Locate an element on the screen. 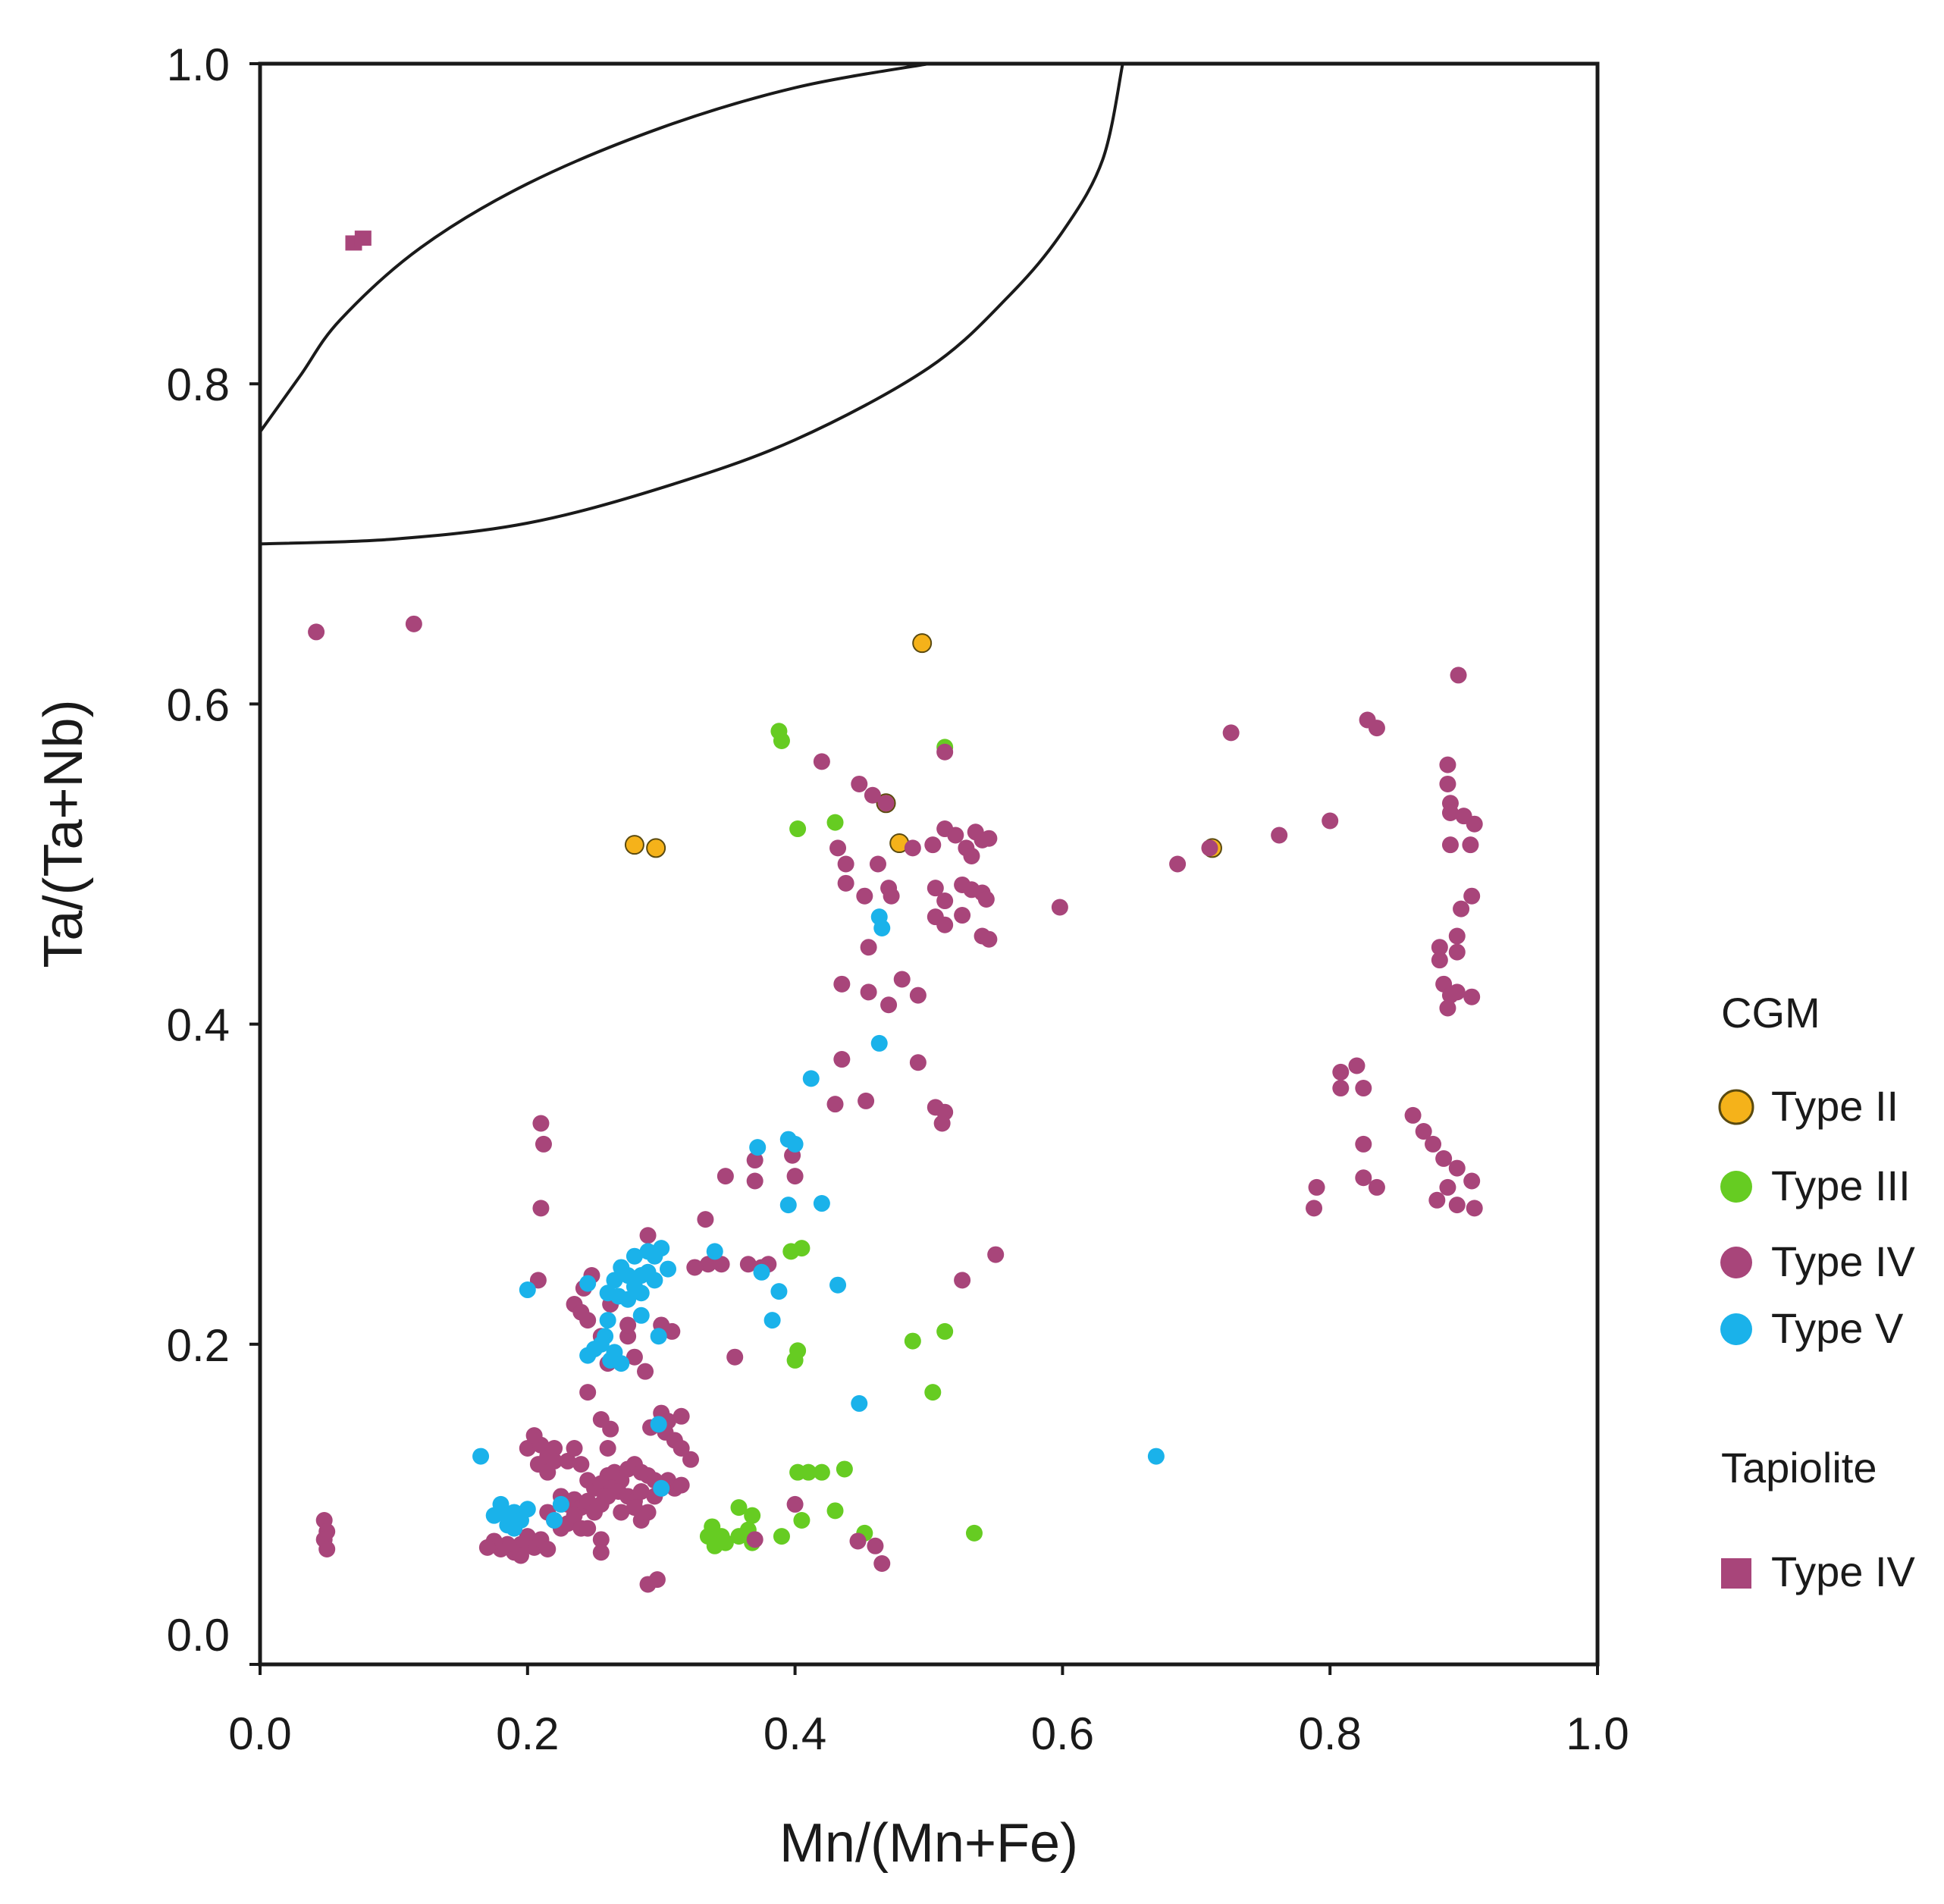  legend-label-type-ii: Type II is located at coordinates (1835, 1106).